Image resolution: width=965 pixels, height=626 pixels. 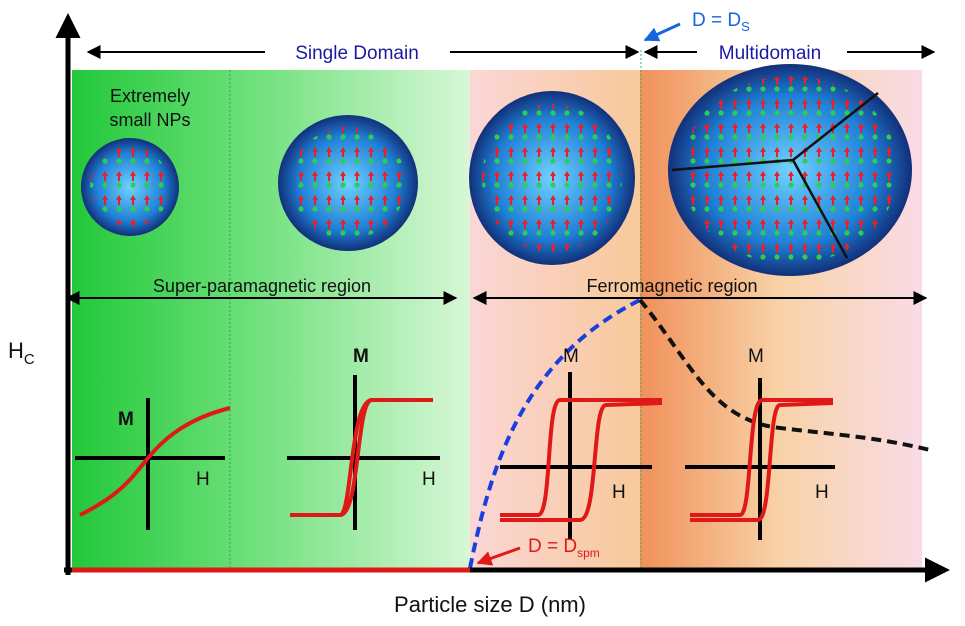 What do you see at coordinates (16, 350) in the screenshot?
I see `y-axis-text: H` at bounding box center [16, 350].